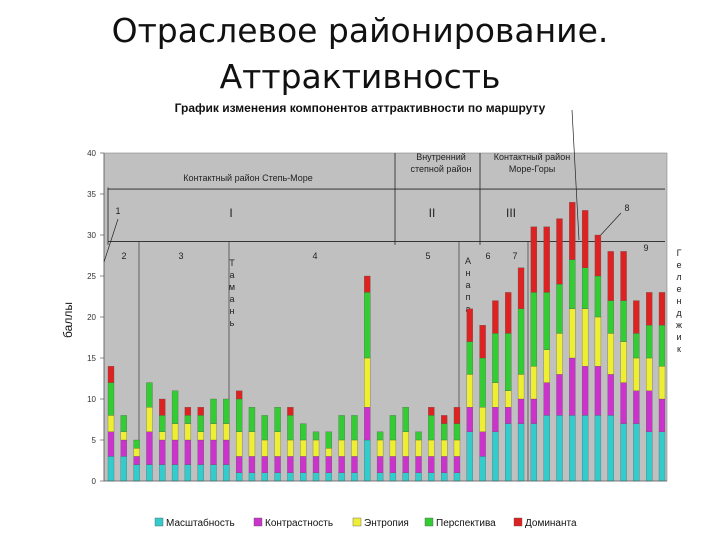  Describe the element at coordinates (299, 523) in the screenshot. I see `legend-label: Контрастность` at that location.